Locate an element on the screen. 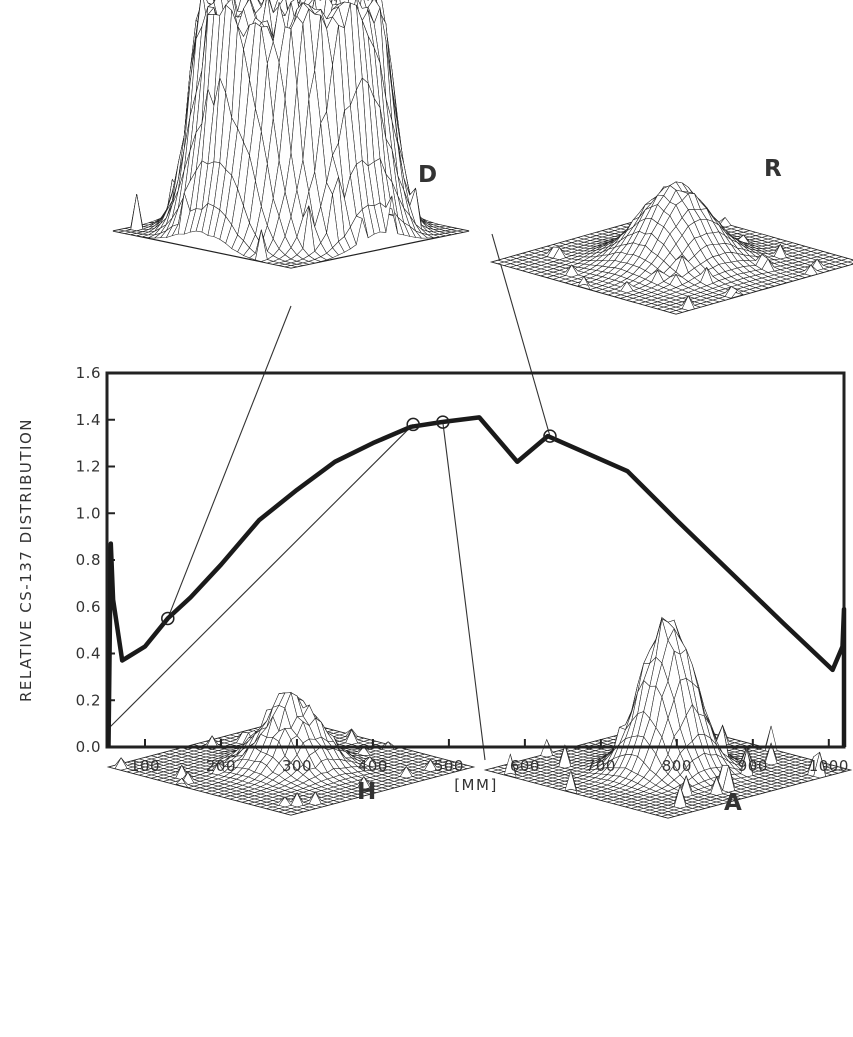 The width and height of the screenshot is (853, 1037). surface-plot-d is located at coordinates (291, 134).